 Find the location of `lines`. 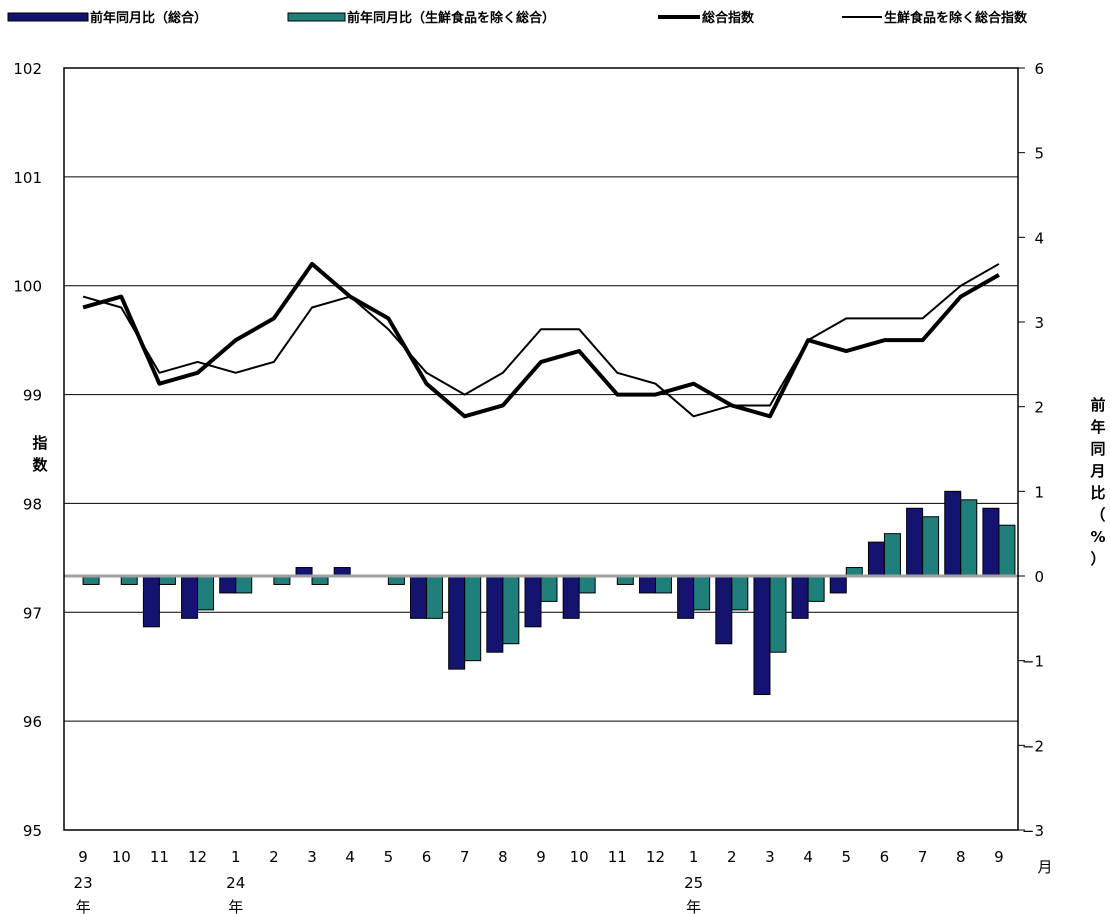

lines is located at coordinates (541, 340).